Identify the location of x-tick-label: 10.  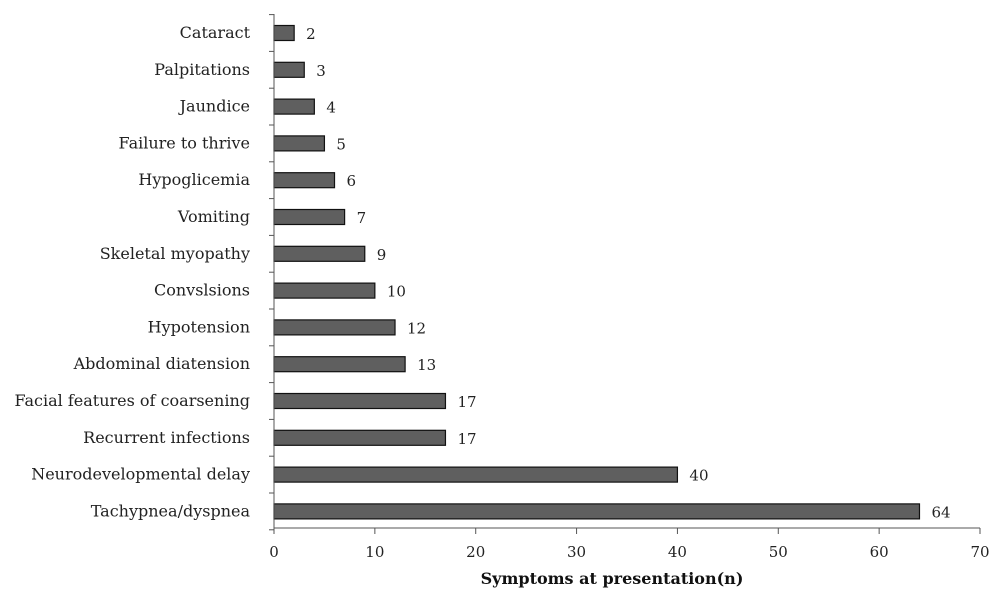
(374, 552).